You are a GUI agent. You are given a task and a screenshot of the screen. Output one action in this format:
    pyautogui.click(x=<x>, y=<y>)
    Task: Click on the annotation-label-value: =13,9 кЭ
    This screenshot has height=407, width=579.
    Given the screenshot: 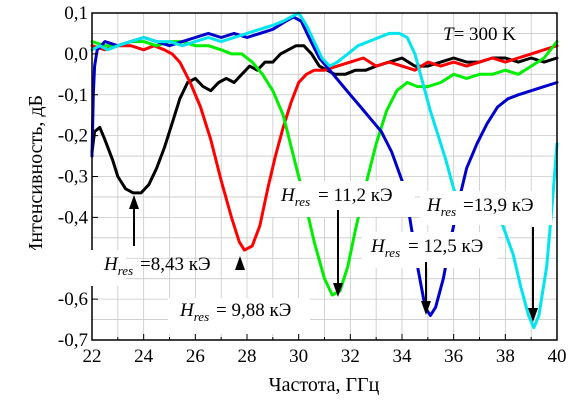 What is the action you would take?
    pyautogui.click(x=498, y=205)
    